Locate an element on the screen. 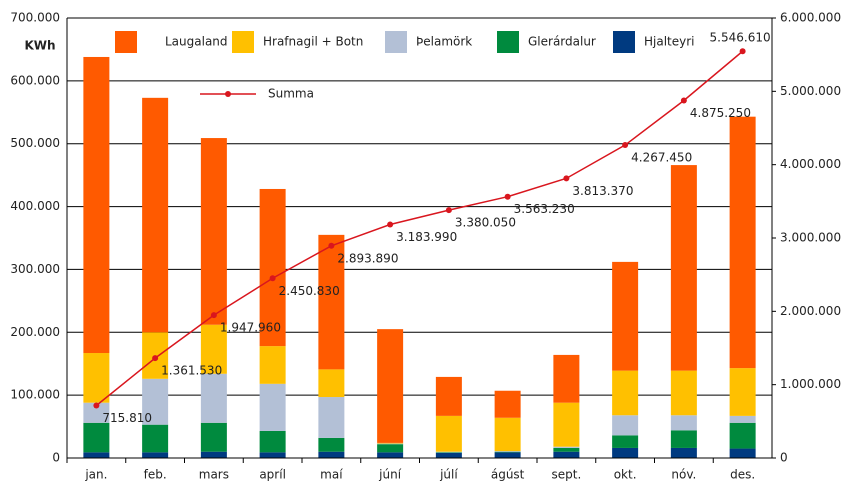  data-label: 3.813.370 is located at coordinates (602, 191).